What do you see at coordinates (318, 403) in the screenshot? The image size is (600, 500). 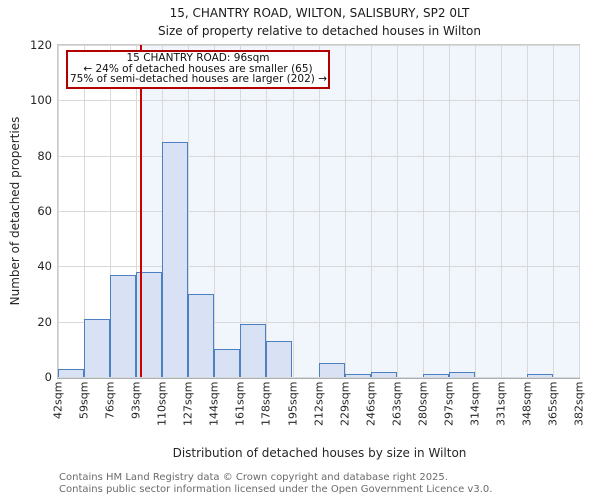 I see `x-tick-label: 212sqm` at bounding box center [318, 403].